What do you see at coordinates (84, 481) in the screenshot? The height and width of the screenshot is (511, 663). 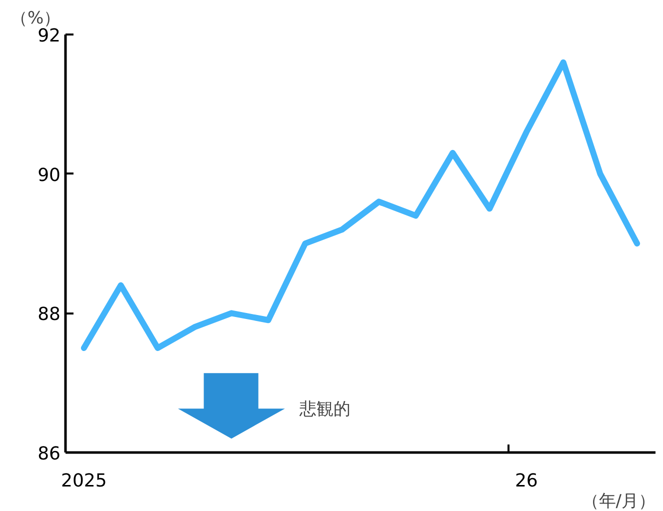 I see `x-tick-label: 2025` at bounding box center [84, 481].